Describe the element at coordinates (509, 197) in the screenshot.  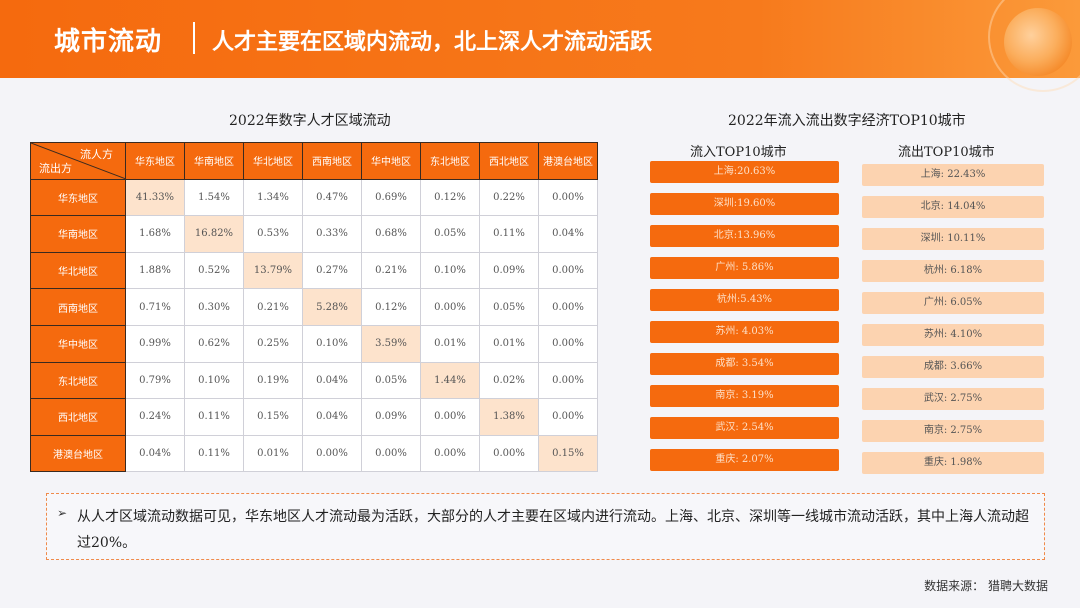
I see `matrix-cell: 0.22%` at that location.